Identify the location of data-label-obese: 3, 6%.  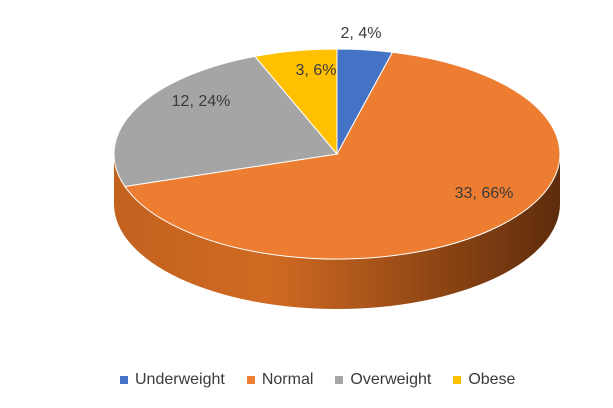
(316, 70).